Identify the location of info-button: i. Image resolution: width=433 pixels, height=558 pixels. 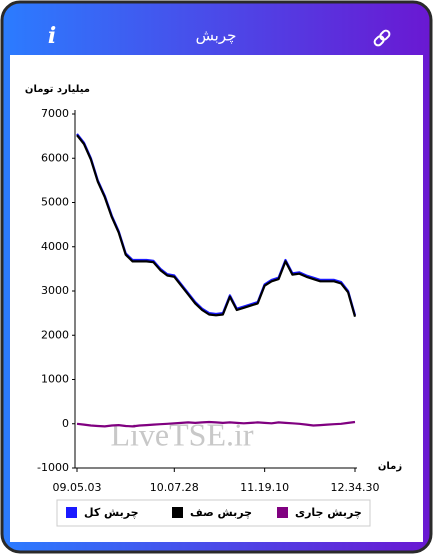
(52, 36).